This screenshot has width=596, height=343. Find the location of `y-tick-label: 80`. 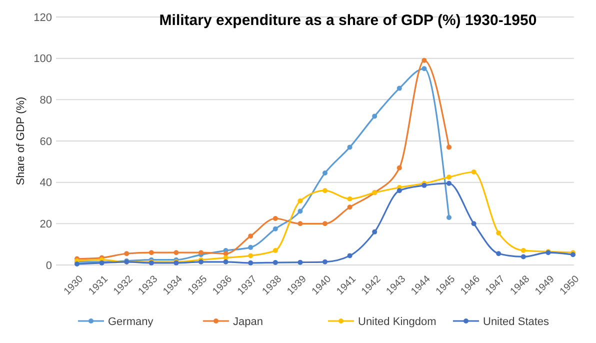

y-tick-label: 80 is located at coordinates (46, 100).